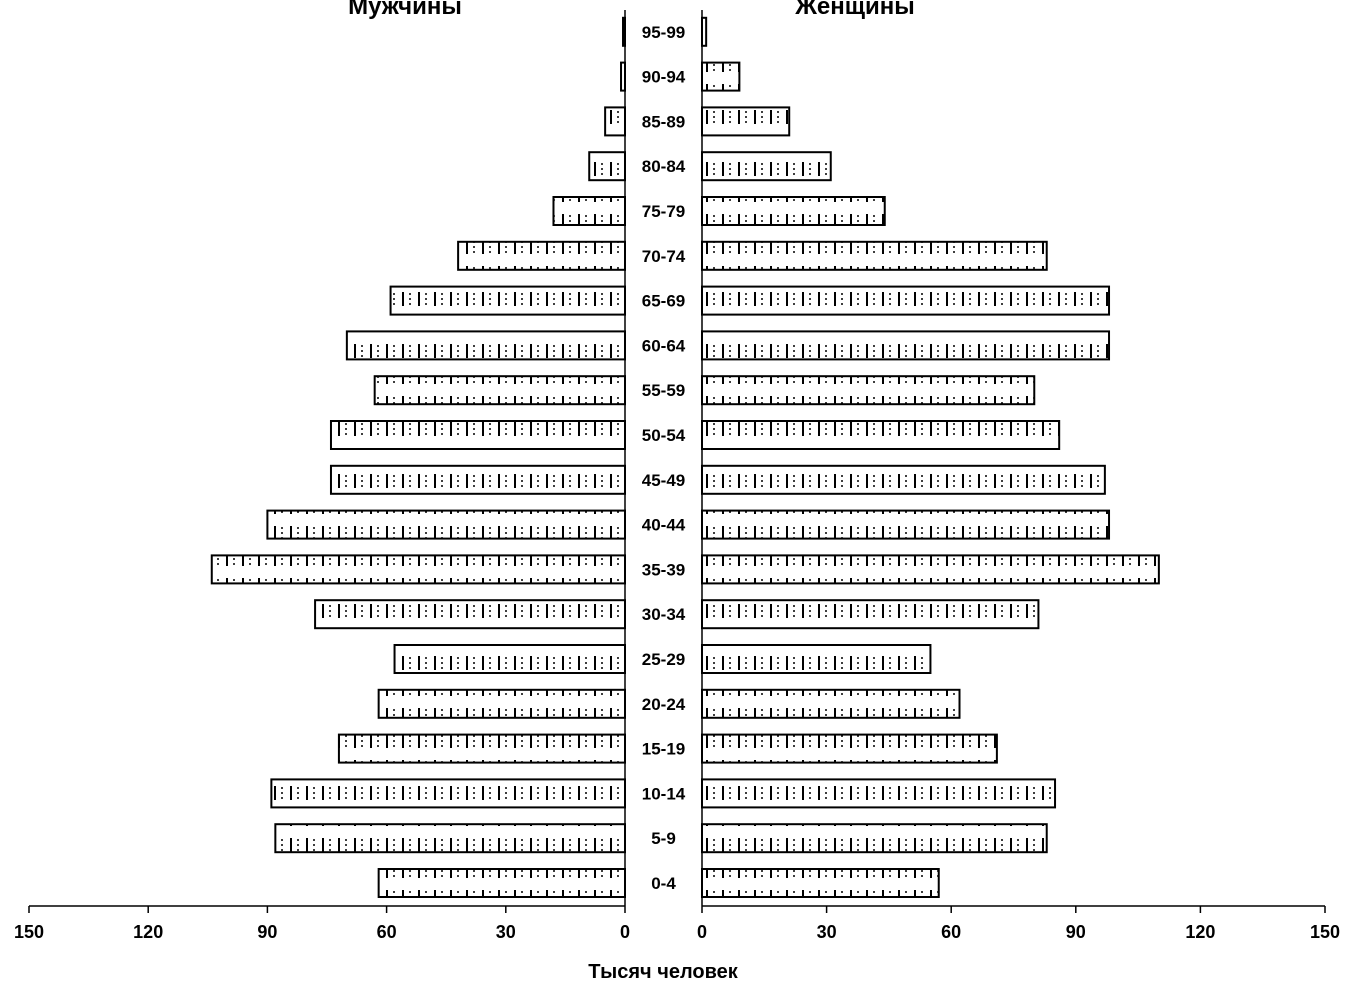  I want to click on left-tick-label-0: 0, so click(625, 932).